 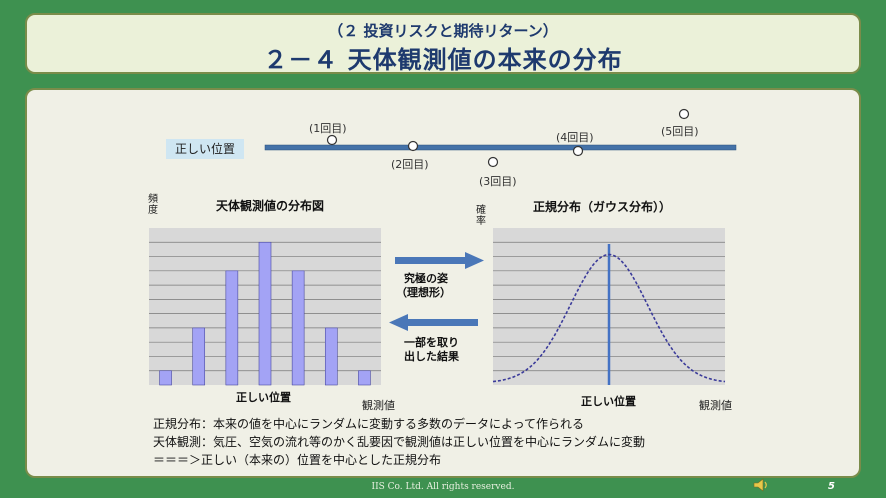 I want to click on right-chart-title: 正規分布（ガウス分布））, so click(x=602, y=207).